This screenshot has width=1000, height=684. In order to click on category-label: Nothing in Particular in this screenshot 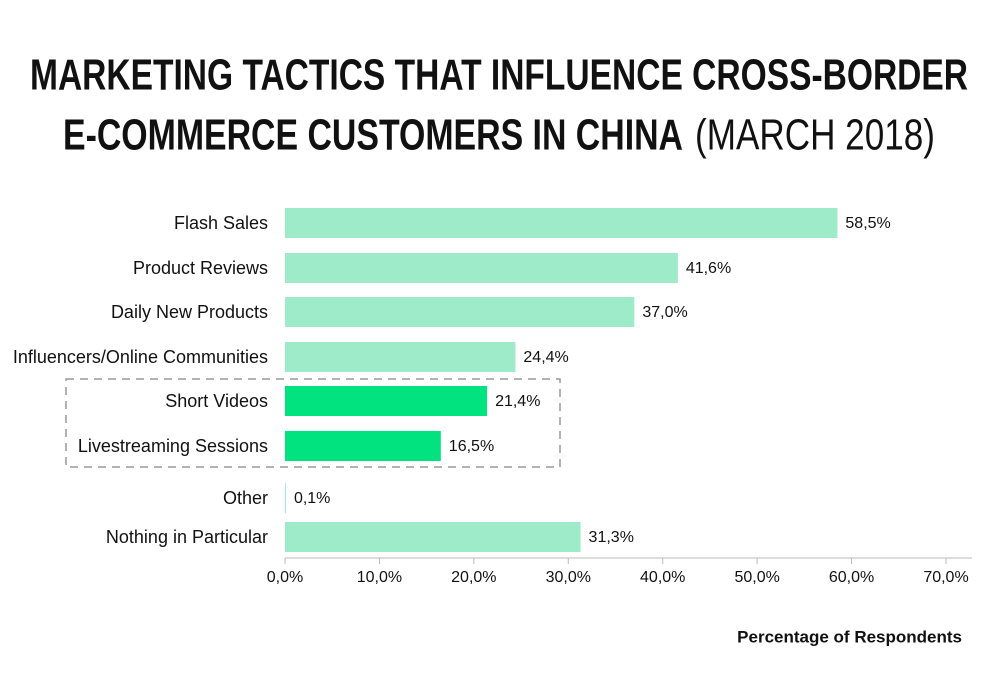, I will do `click(187, 537)`.